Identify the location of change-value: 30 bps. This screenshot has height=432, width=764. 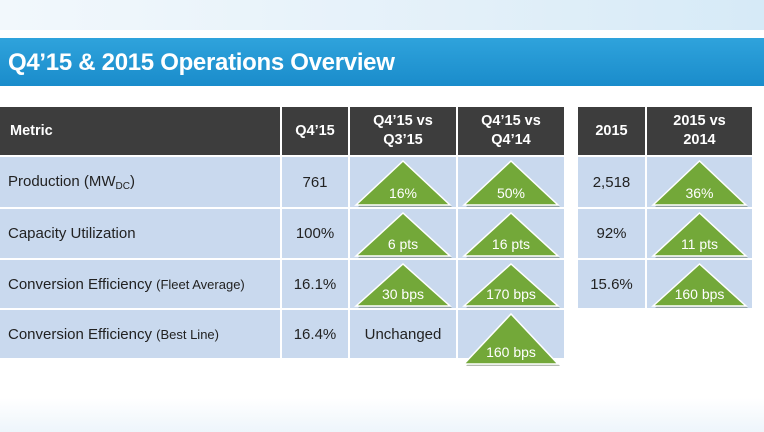
(403, 294).